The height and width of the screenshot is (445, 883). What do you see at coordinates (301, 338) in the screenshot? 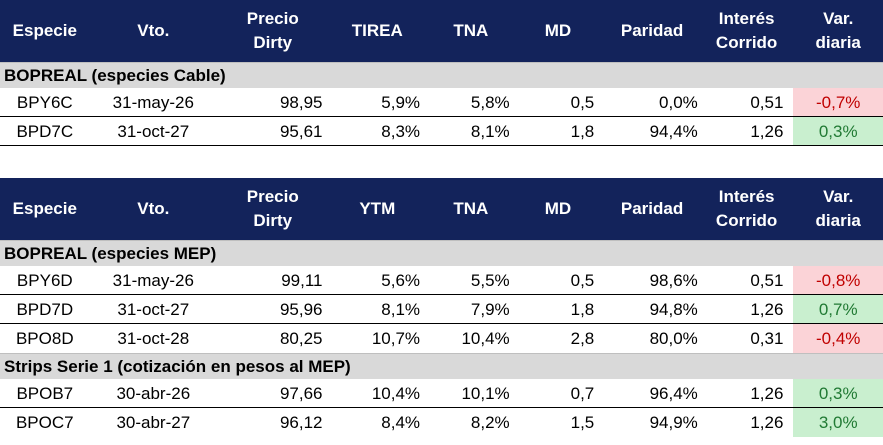
I see `cell-precio: 80,25` at bounding box center [301, 338].